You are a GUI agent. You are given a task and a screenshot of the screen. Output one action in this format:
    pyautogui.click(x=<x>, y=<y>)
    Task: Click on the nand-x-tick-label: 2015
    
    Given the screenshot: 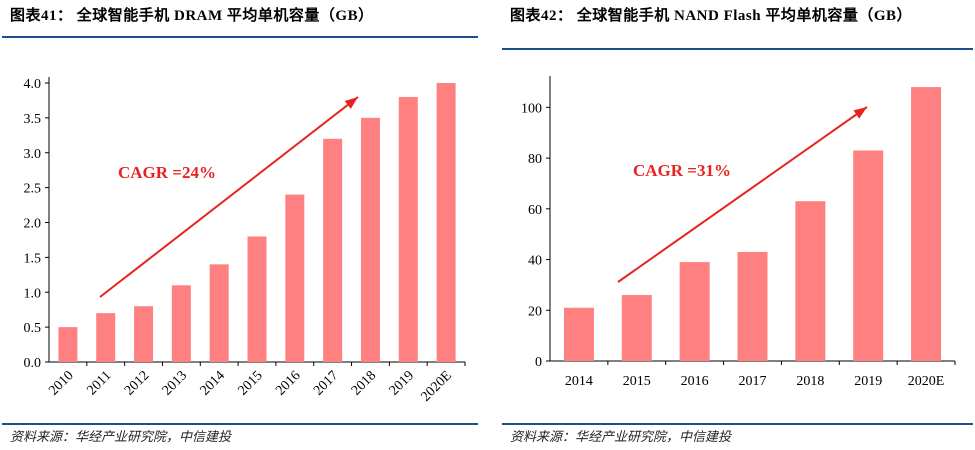 What is the action you would take?
    pyautogui.click(x=637, y=381)
    